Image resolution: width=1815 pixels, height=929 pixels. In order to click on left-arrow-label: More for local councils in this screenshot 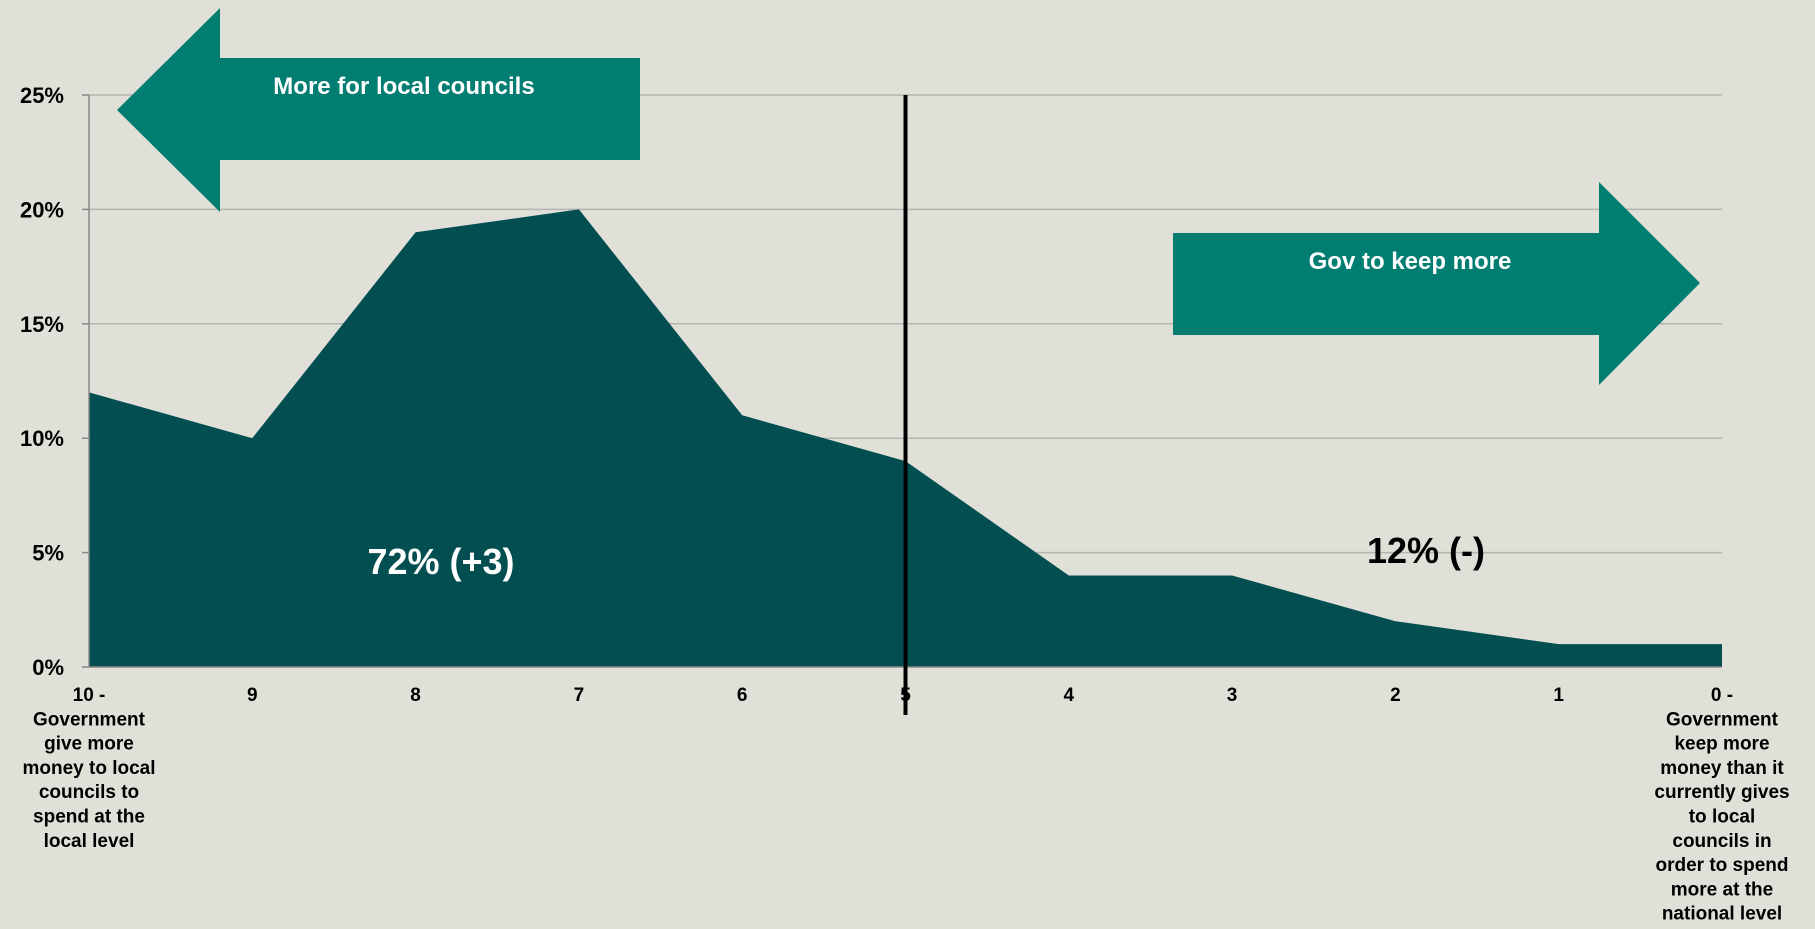, I will do `click(403, 86)`.